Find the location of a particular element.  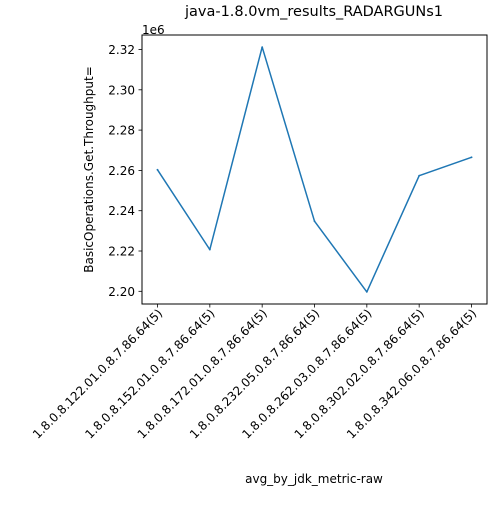

chart-title: java-1.8.0vm_results_RADARGUNs1 is located at coordinates (313, 12).